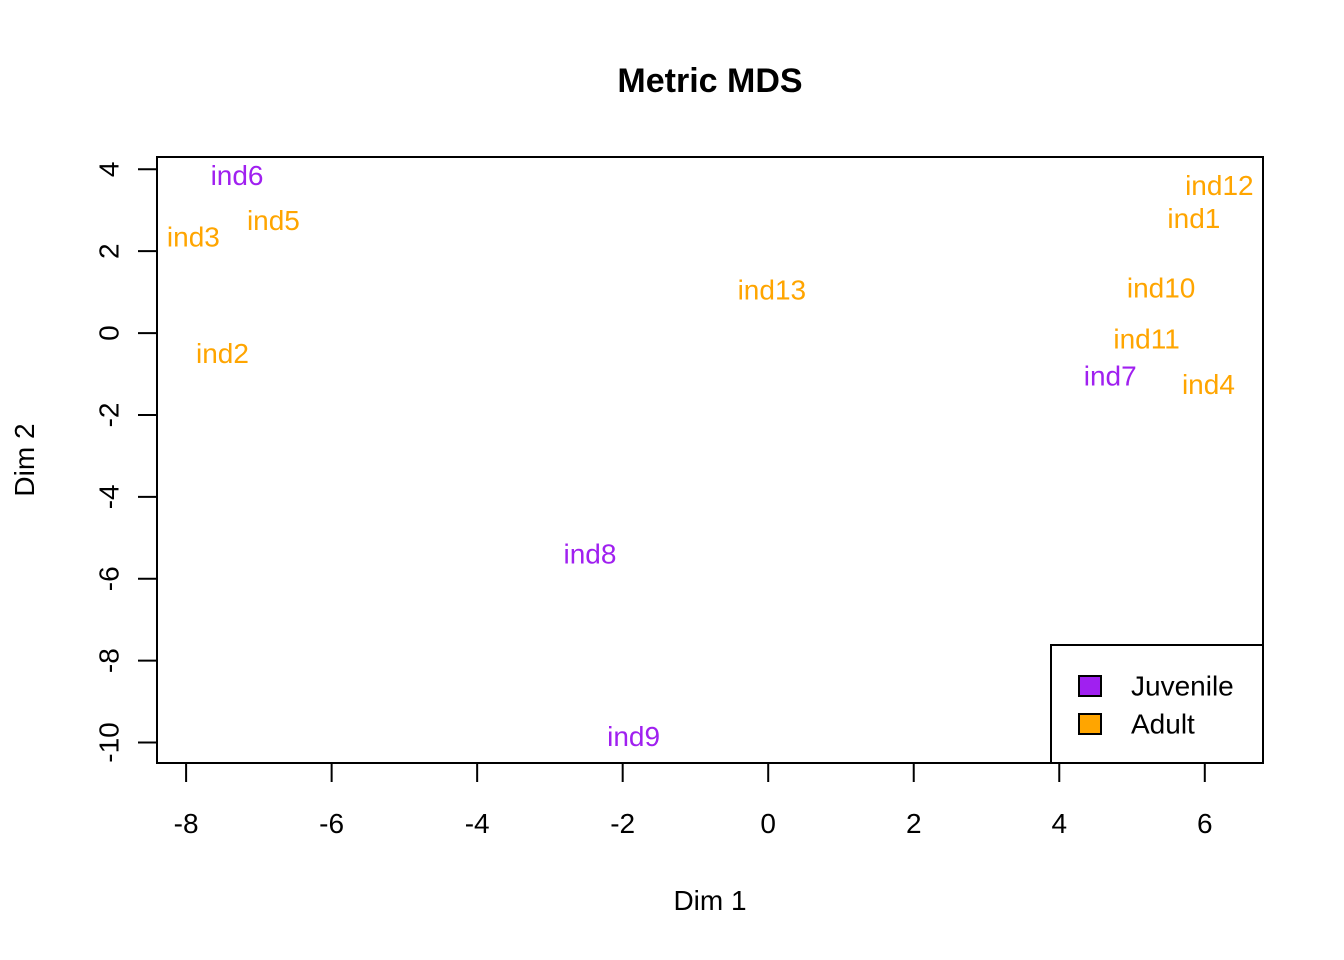  Describe the element at coordinates (633, 736) in the screenshot. I see `point-ind9: ind9` at that location.